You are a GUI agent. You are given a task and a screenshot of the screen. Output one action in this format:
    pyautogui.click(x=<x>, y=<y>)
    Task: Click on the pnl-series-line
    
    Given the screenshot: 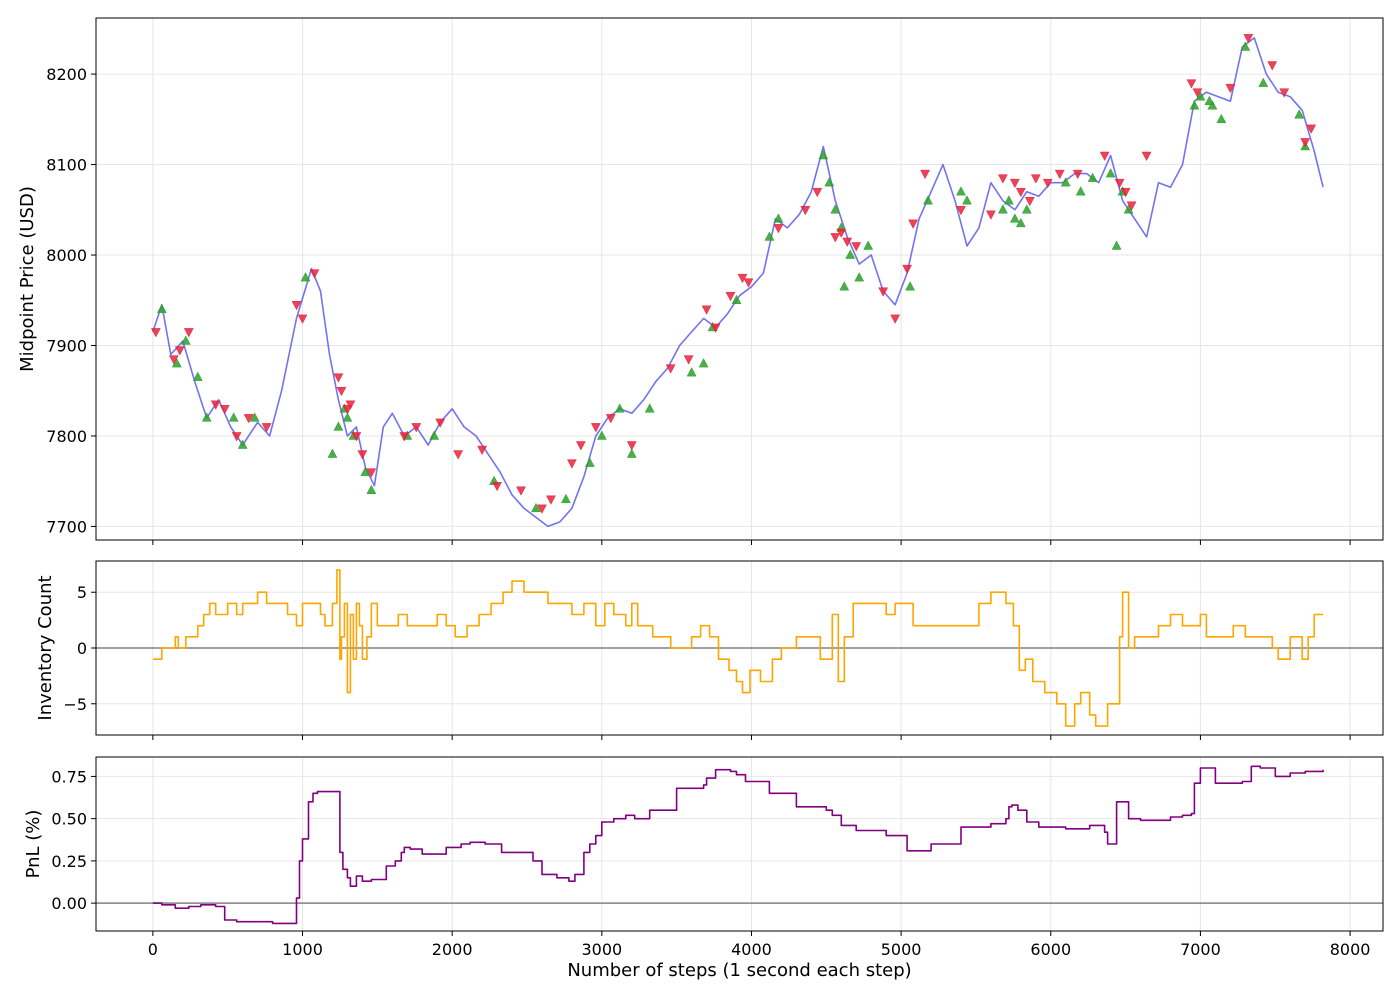 What is the action you would take?
    pyautogui.click(x=738, y=845)
    